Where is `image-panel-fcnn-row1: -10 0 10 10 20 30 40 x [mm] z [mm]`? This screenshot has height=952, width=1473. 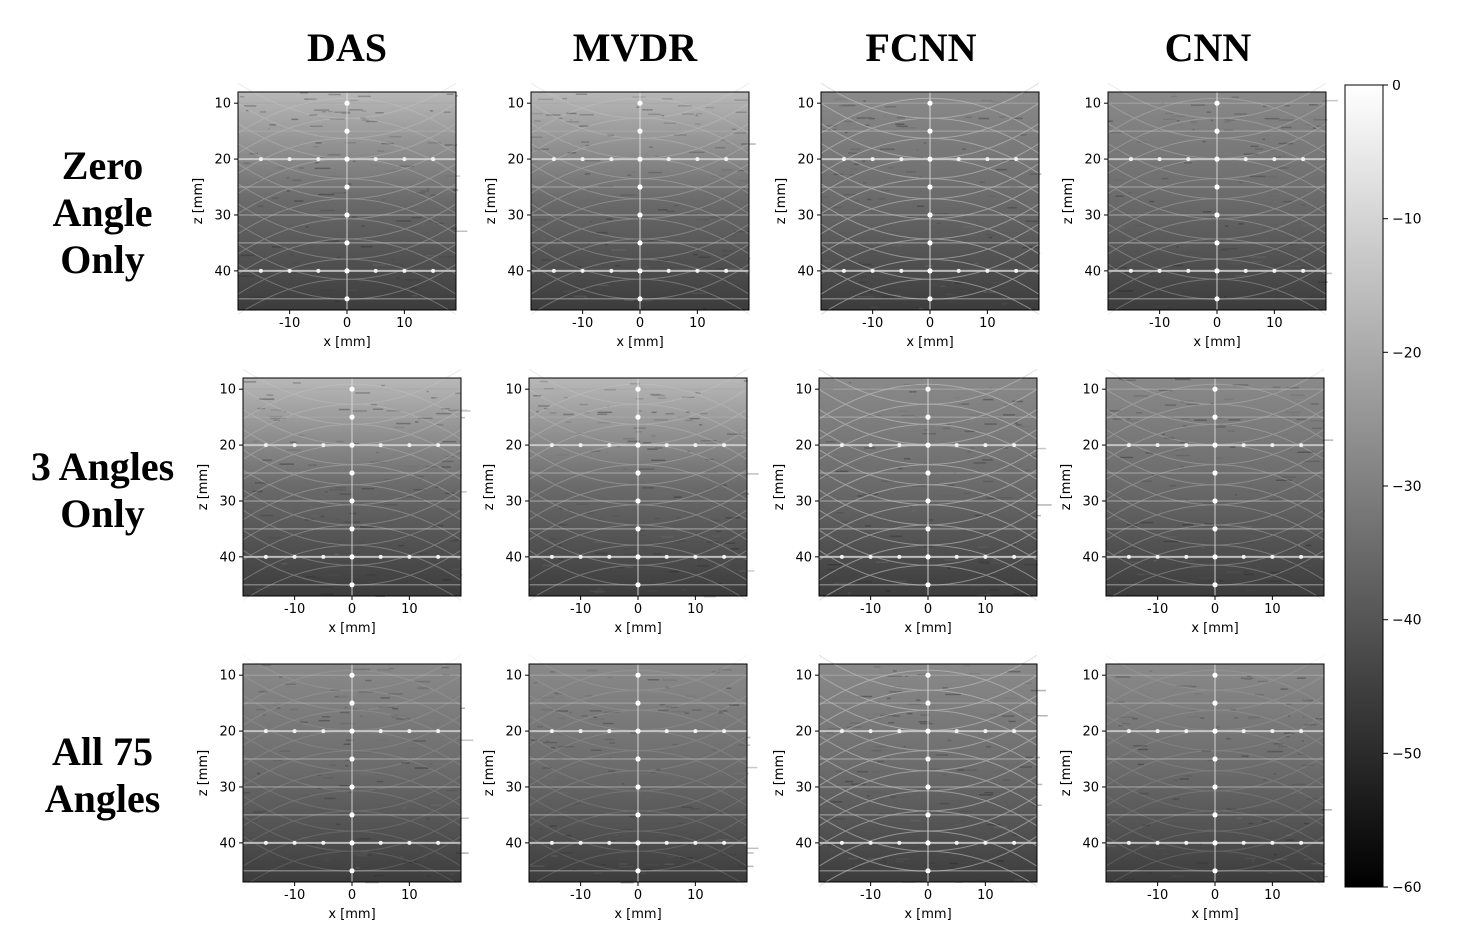 image-panel-fcnn-row1: -10 0 10 10 20 30 40 x [mm] z [mm] is located at coordinates (926, 229).